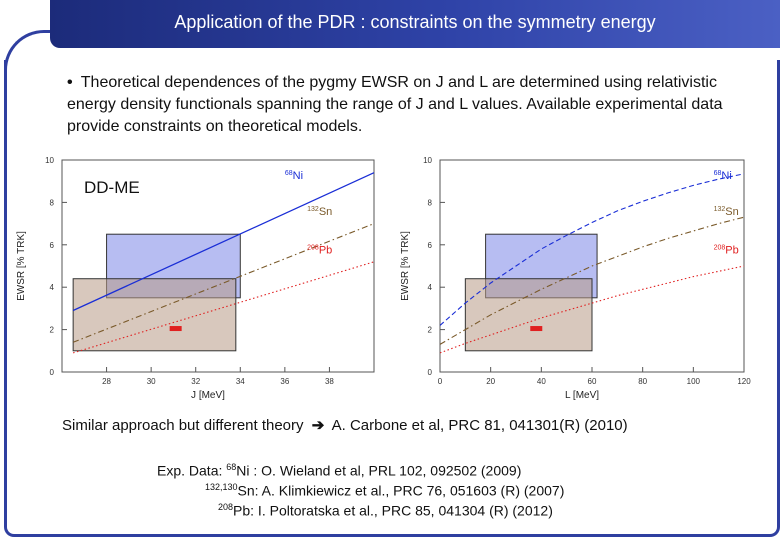 Image resolution: width=780 pixels, height=540 pixels. What do you see at coordinates (226, 507) in the screenshot?
I see `exp-mass: 208` at bounding box center [226, 507].